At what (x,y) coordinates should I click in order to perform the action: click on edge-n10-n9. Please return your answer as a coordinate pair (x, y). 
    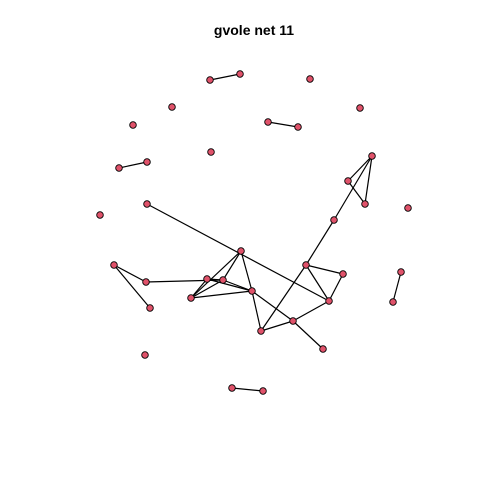
    Looking at the image, I should click on (133, 165).